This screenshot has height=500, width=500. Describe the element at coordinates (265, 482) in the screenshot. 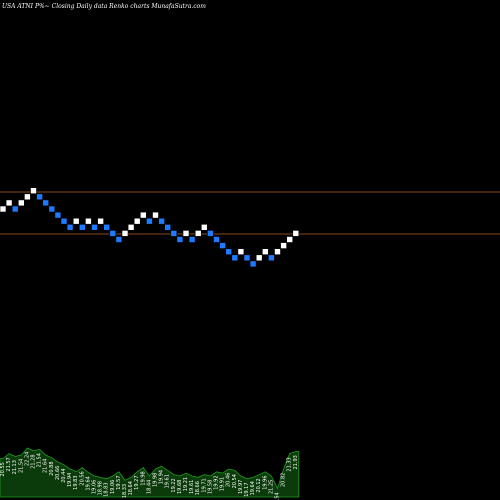

I see `volume-label: 19.96` at that location.